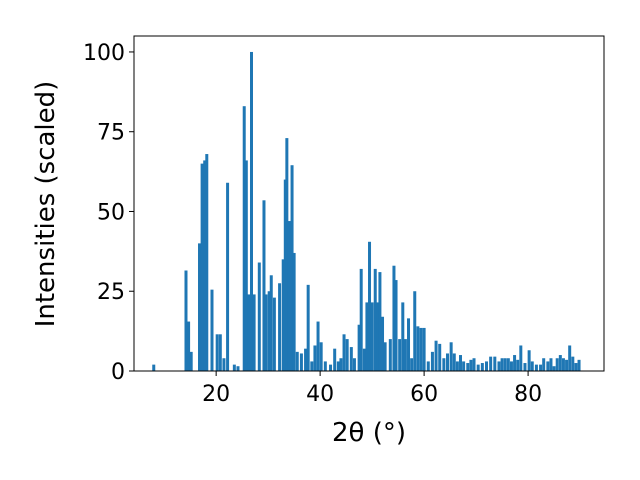 Image resolution: width=640 pixels, height=480 pixels. What do you see at coordinates (111, 133) in the screenshot?
I see `y-tick-label: 75` at bounding box center [111, 133].